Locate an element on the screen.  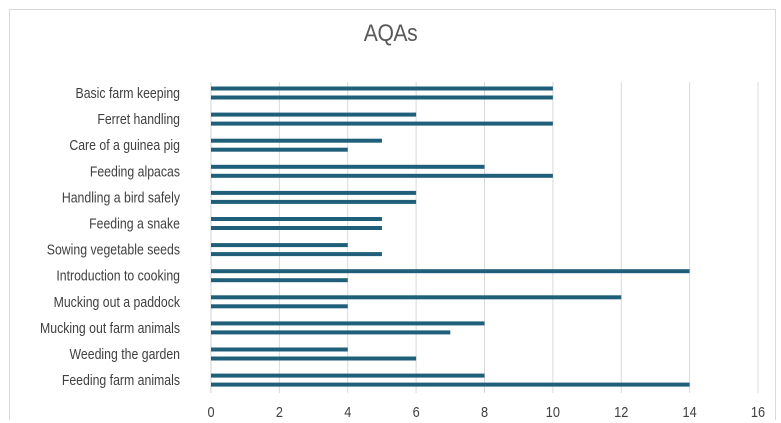
category-label: Feeding a snake is located at coordinates (134, 223).